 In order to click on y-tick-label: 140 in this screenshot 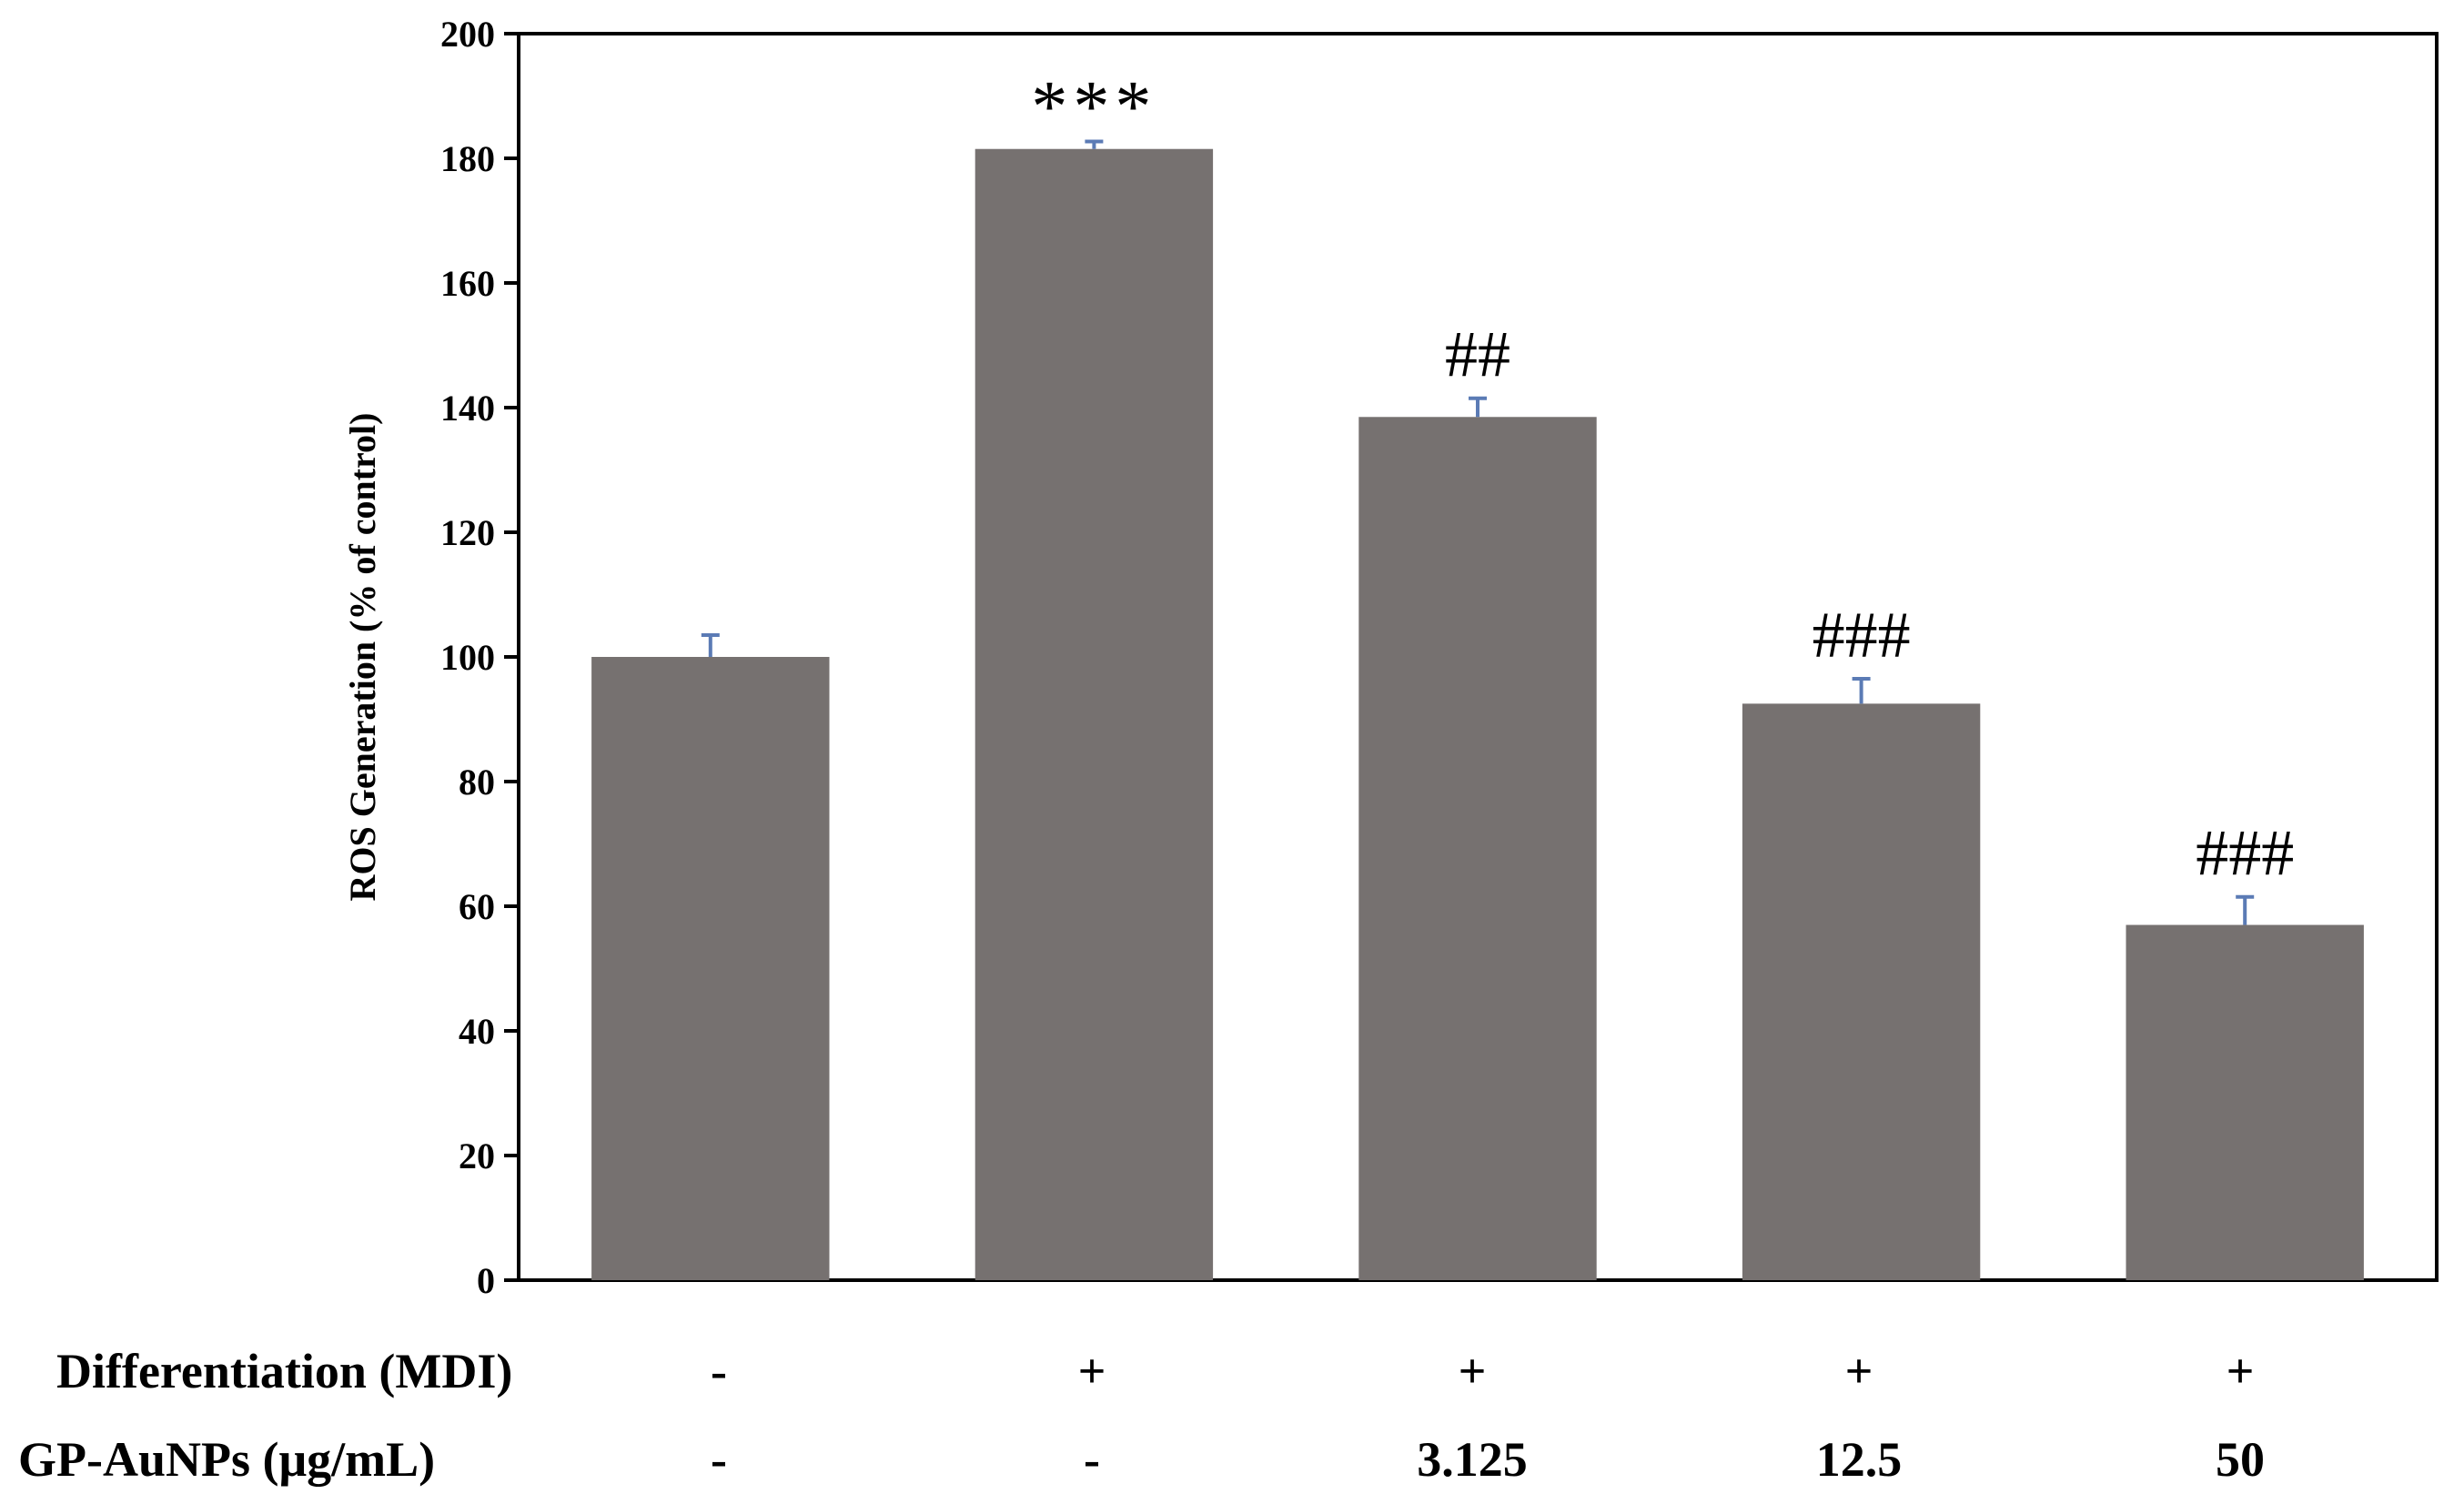, I will do `click(468, 408)`.